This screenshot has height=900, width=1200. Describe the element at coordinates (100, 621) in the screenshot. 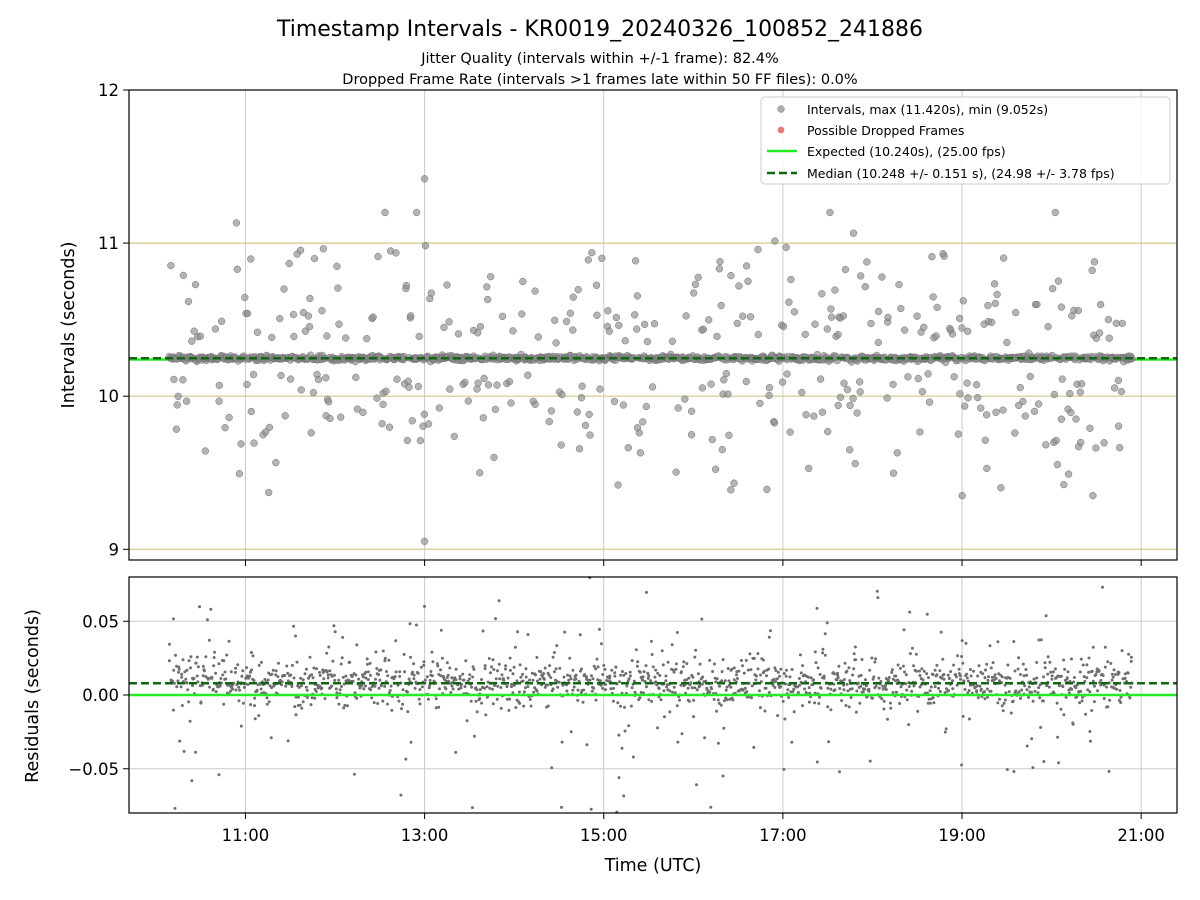

I see `residuals-y-tick-label: 0.05` at that location.